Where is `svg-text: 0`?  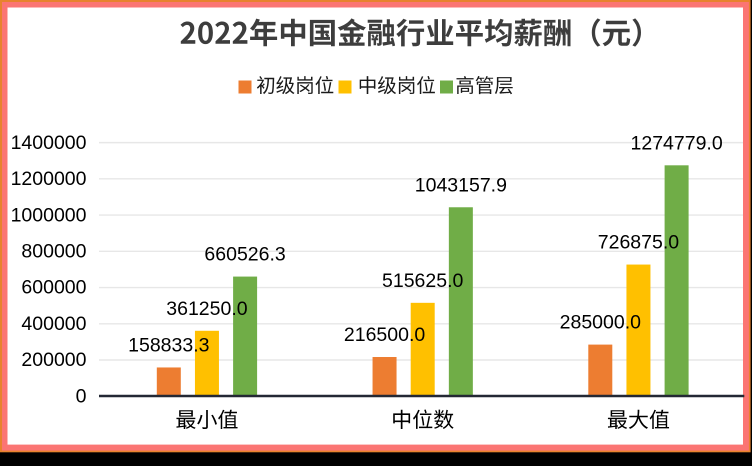
svg-text: 0 is located at coordinates (81, 396).